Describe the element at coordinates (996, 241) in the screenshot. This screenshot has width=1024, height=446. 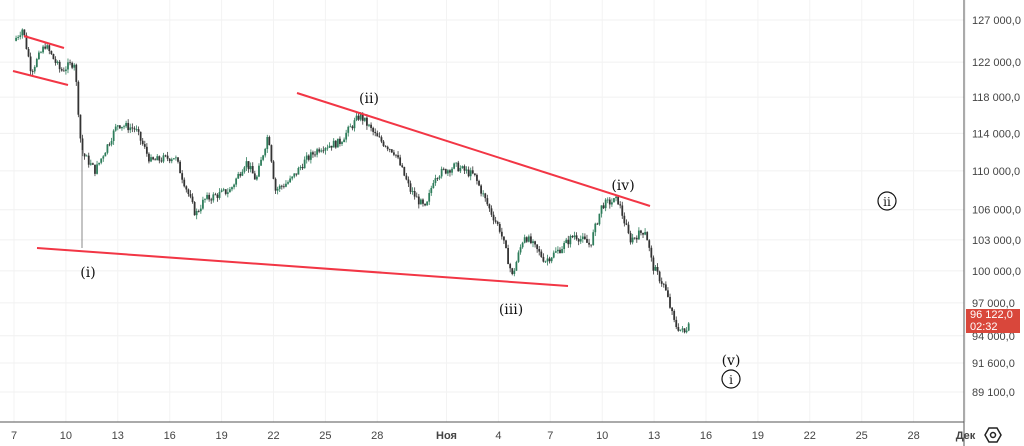
I see `y-tick-label: 103 000,0` at that location.